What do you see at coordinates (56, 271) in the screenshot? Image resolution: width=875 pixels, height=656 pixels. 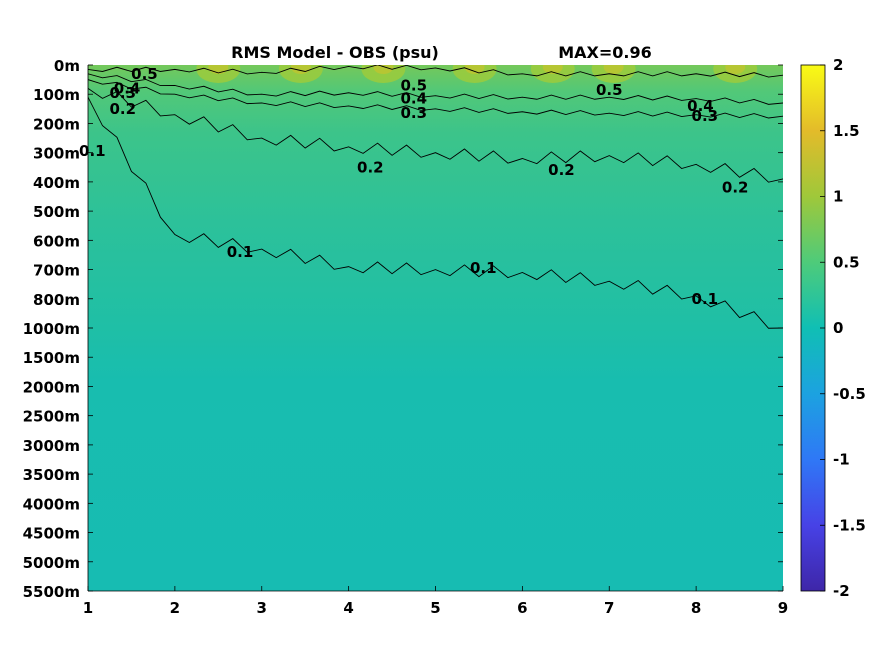 I see `y-tick-label: 700m` at bounding box center [56, 271].